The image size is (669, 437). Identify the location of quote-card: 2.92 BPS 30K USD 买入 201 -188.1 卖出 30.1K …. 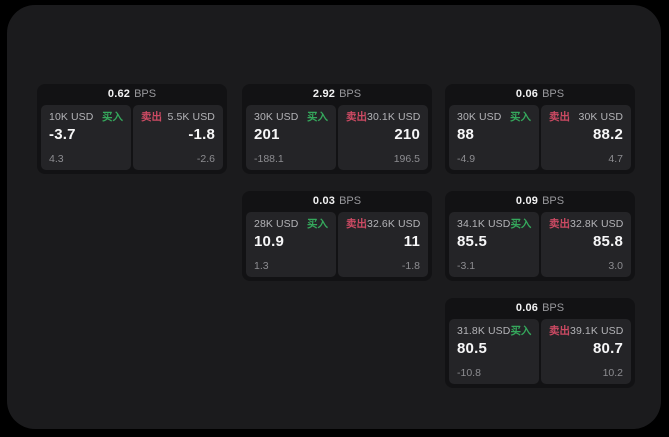
(337, 129).